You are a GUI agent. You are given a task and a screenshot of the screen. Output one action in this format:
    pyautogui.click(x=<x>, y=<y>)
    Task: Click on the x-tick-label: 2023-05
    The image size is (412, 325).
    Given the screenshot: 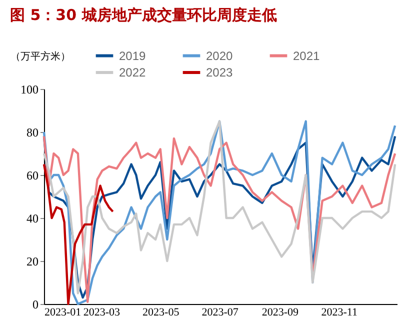 What is the action you would take?
    pyautogui.click(x=161, y=312)
    